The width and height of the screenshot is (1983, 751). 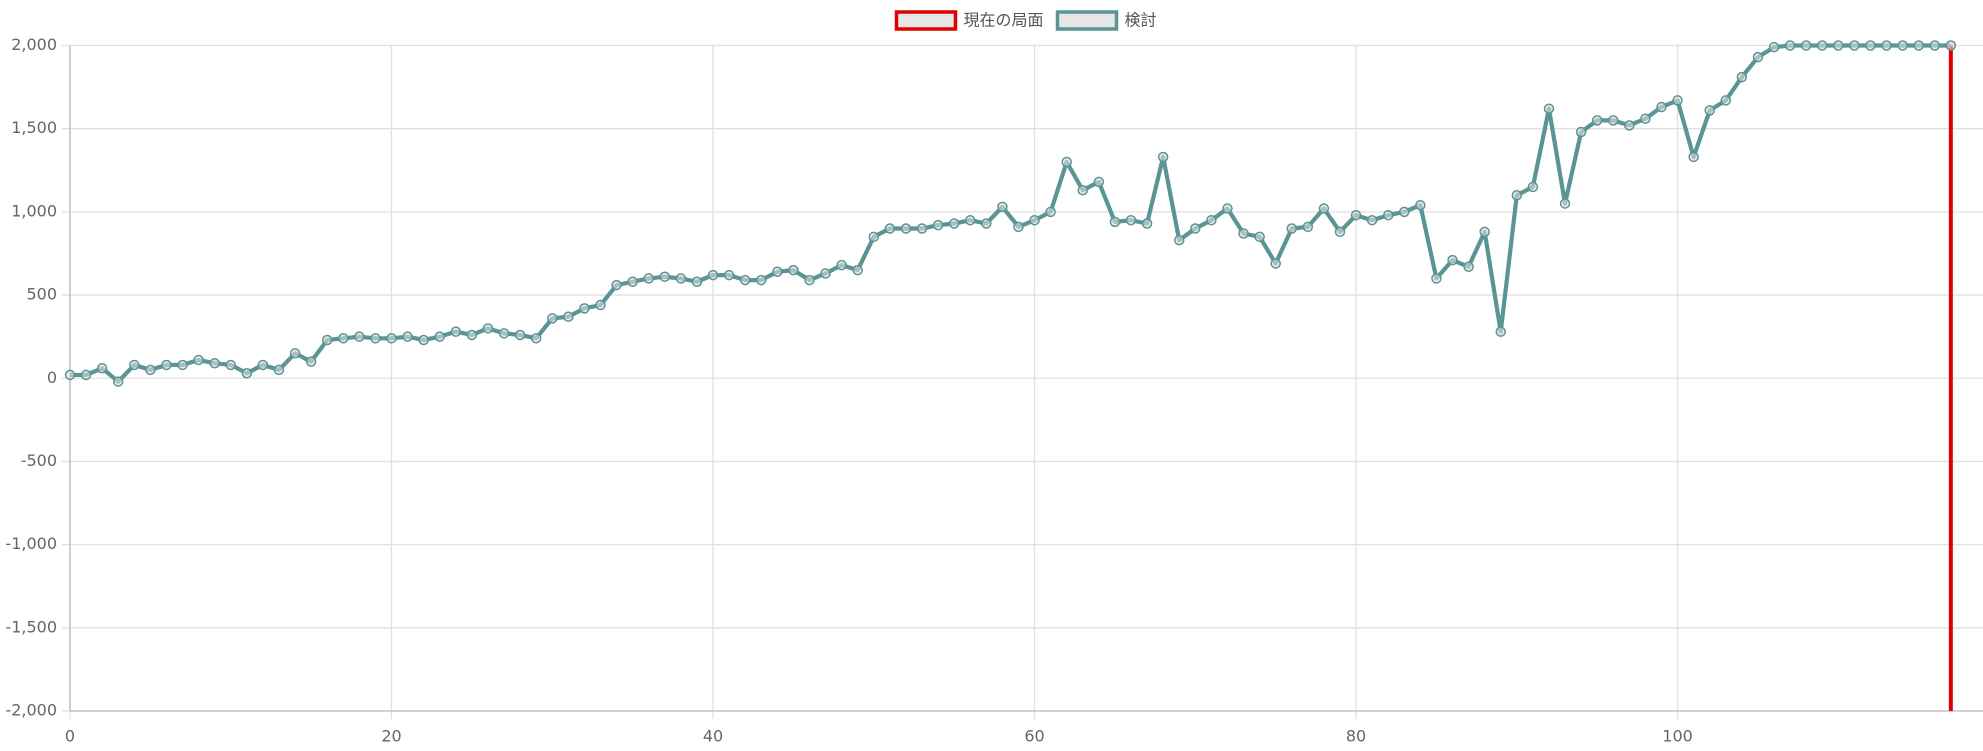 What do you see at coordinates (34, 44) in the screenshot?
I see `y-tick-label: 2,000` at bounding box center [34, 44].